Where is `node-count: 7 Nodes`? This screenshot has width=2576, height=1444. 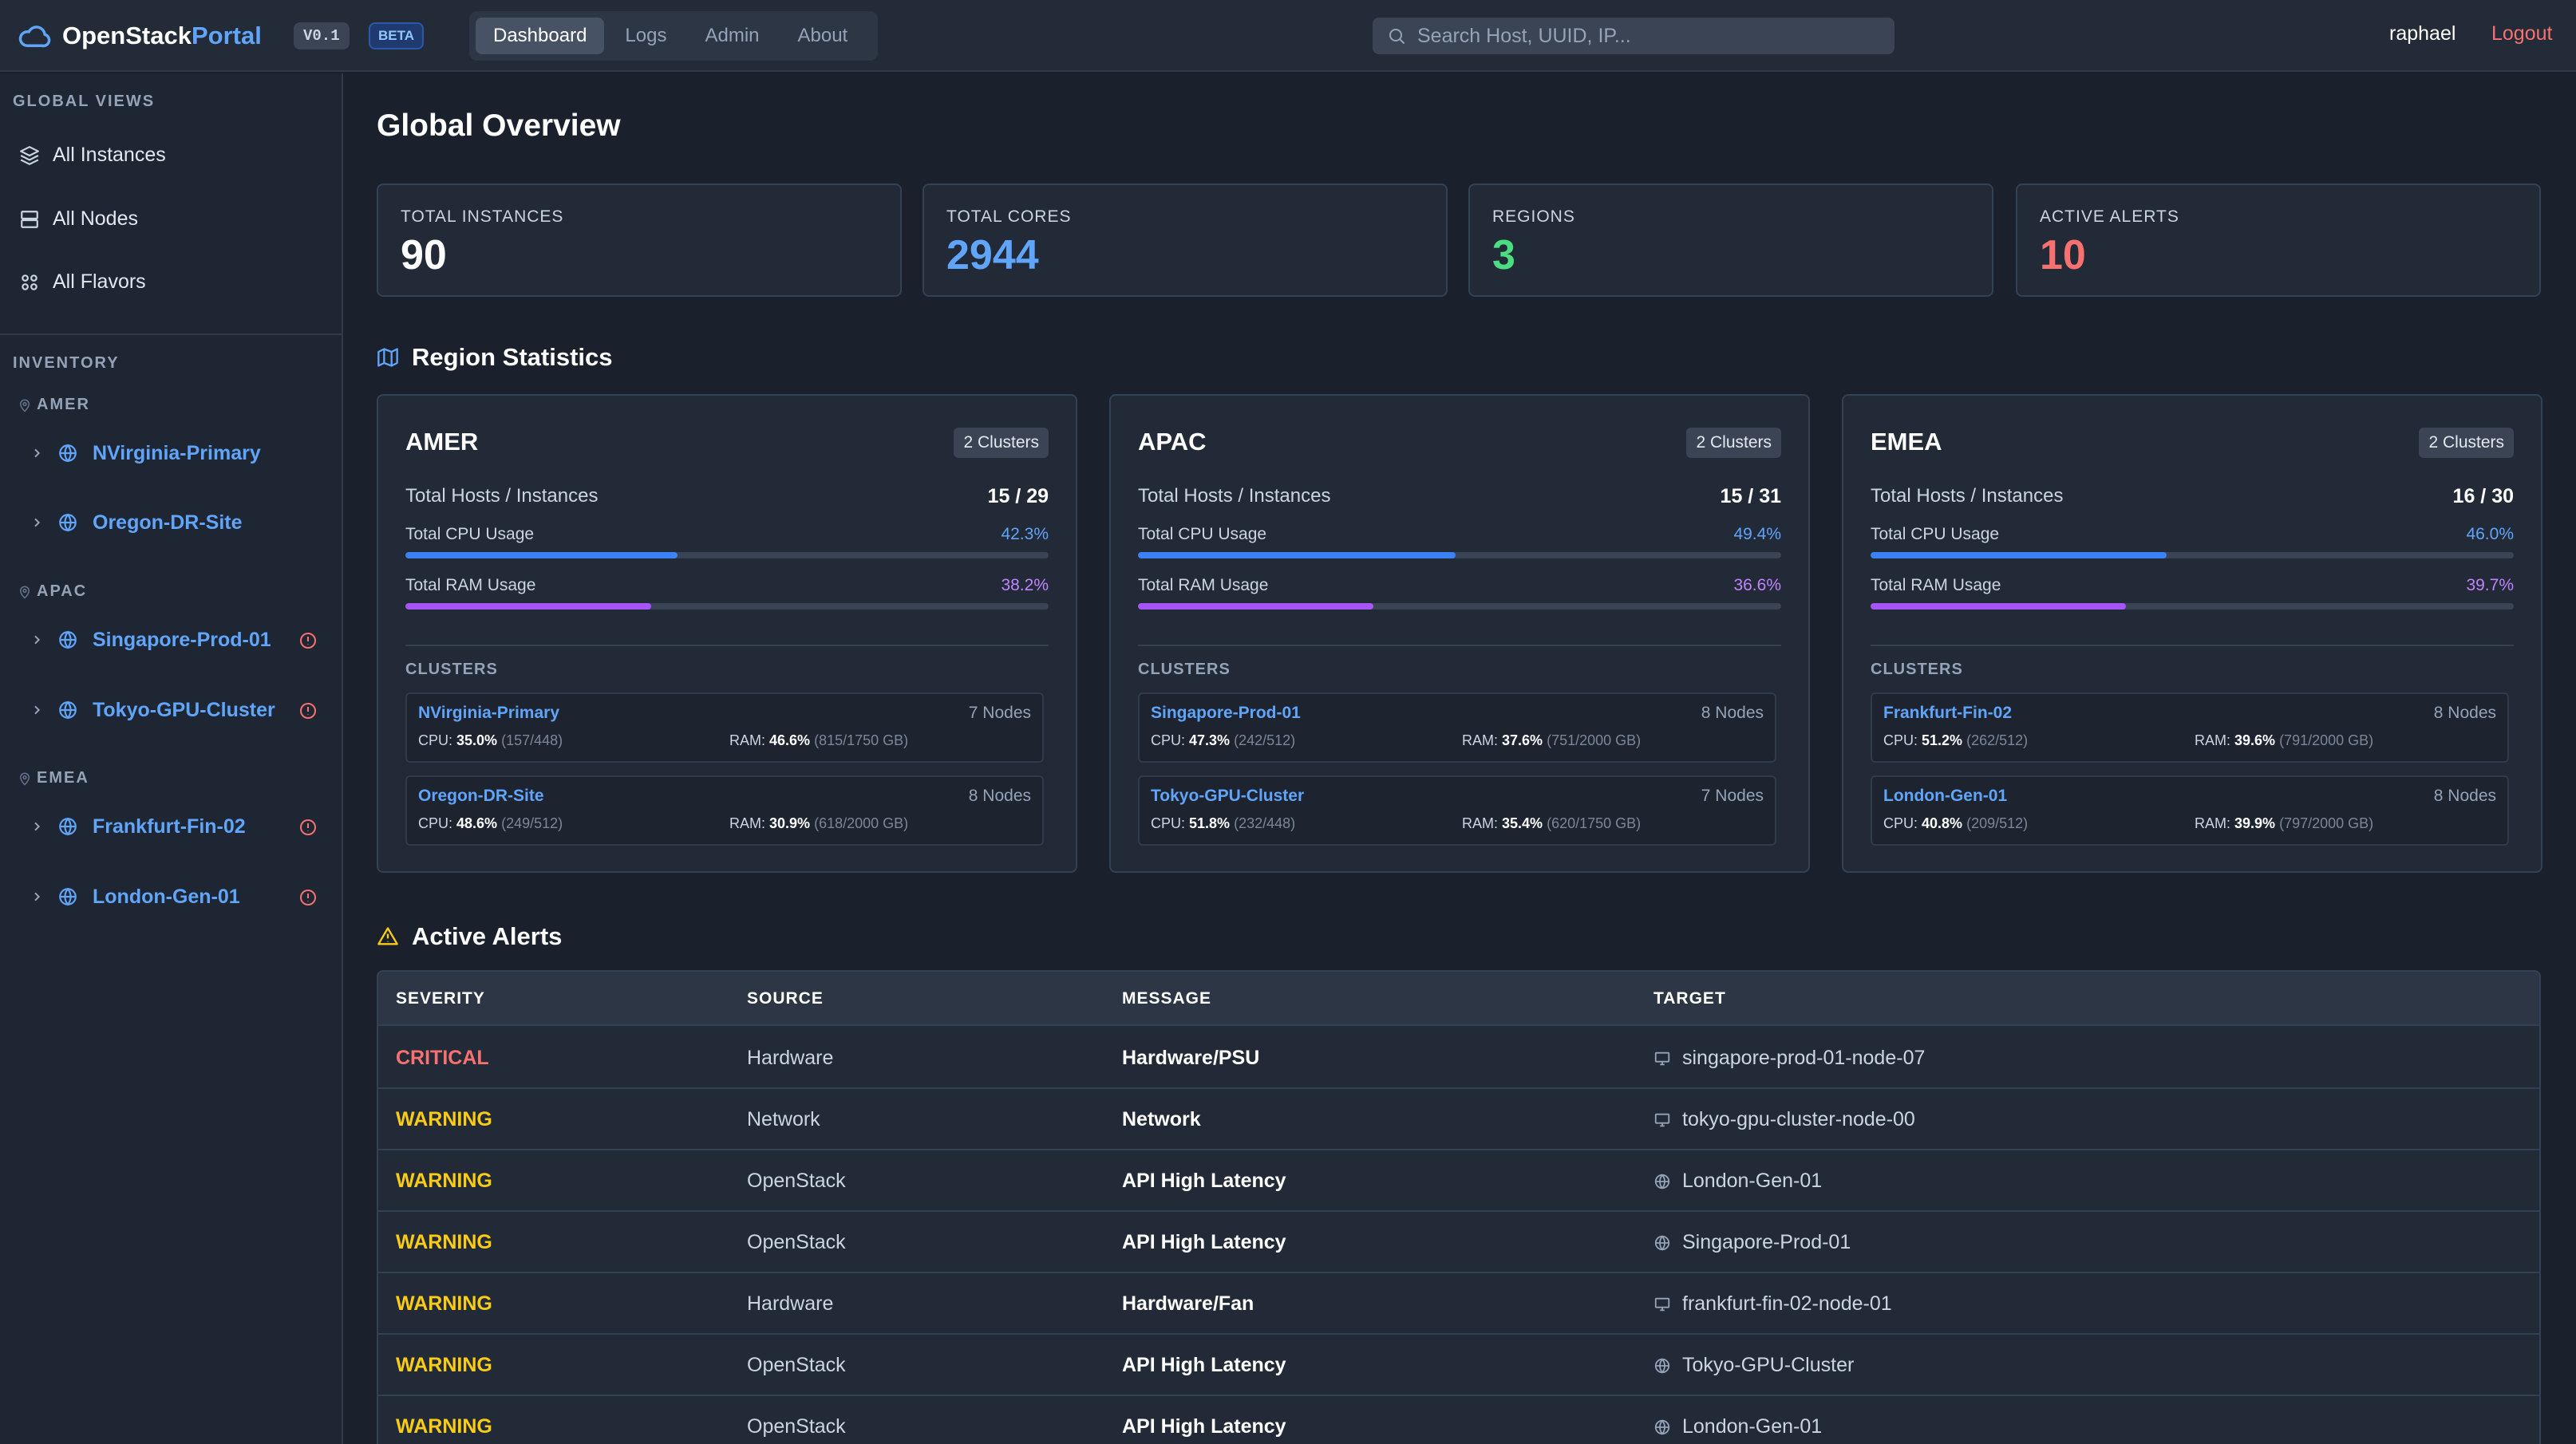 node-count: 7 Nodes is located at coordinates (999, 713).